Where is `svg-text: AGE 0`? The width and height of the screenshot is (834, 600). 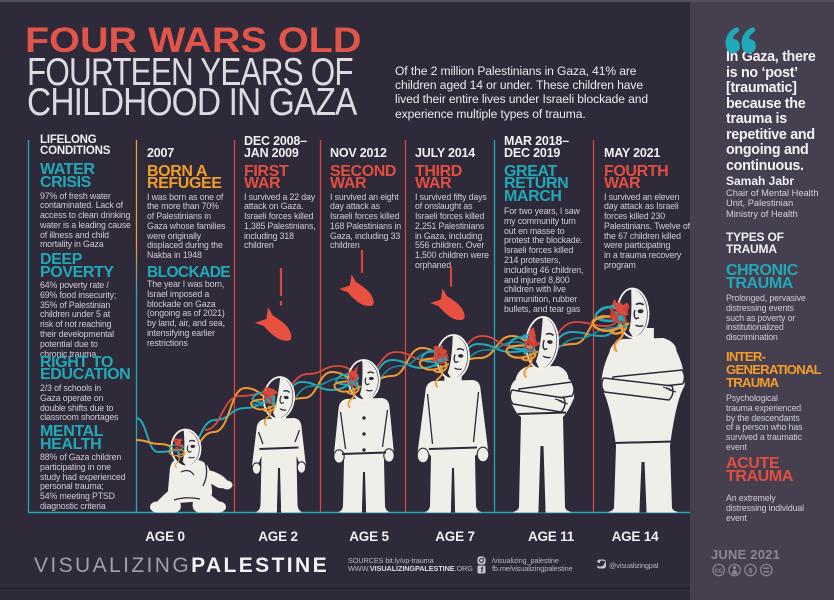
svg-text: AGE 0 is located at coordinates (165, 536).